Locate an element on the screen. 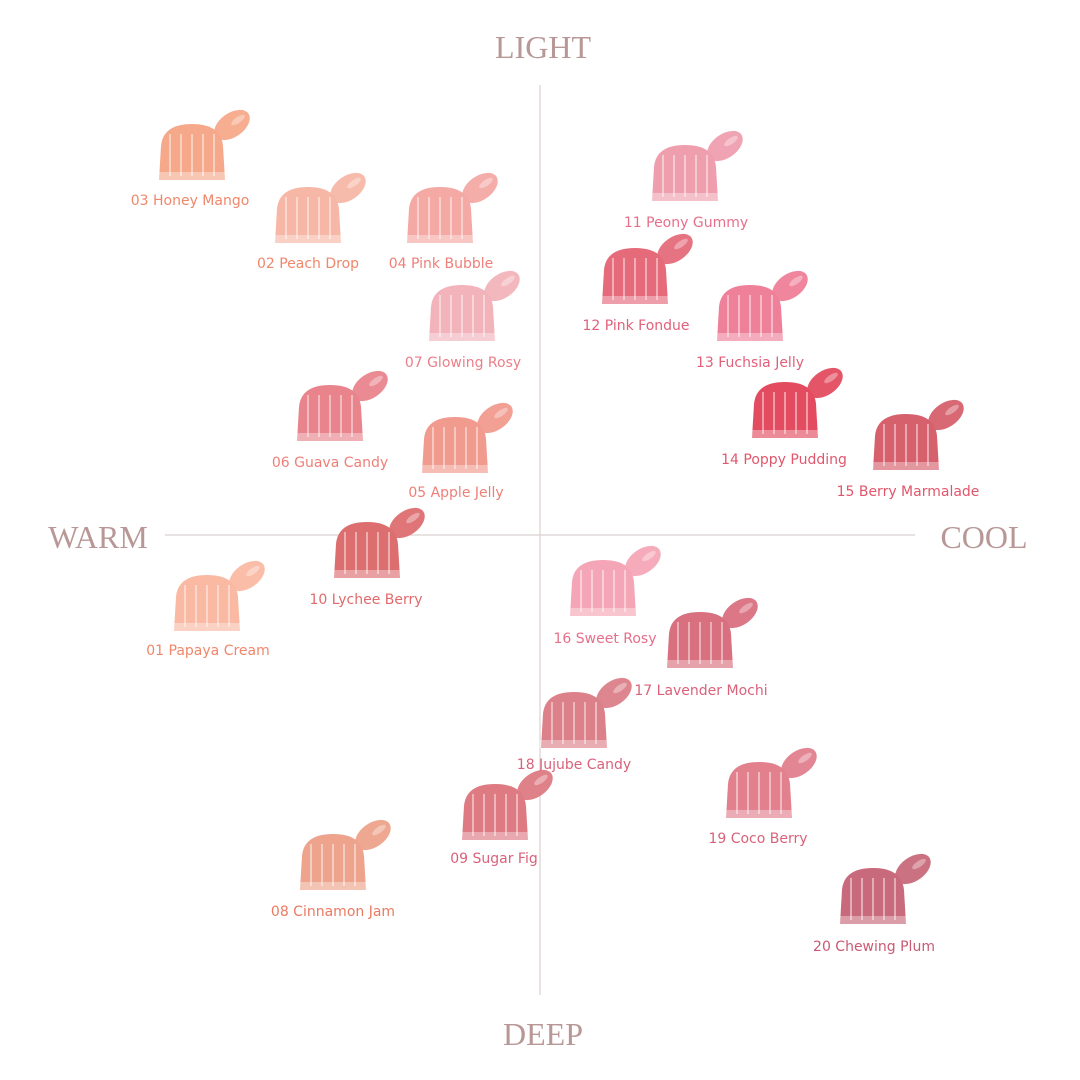 The height and width of the screenshot is (1080, 1080). shade-label: 15 Berry Marmalade is located at coordinates (908, 492).